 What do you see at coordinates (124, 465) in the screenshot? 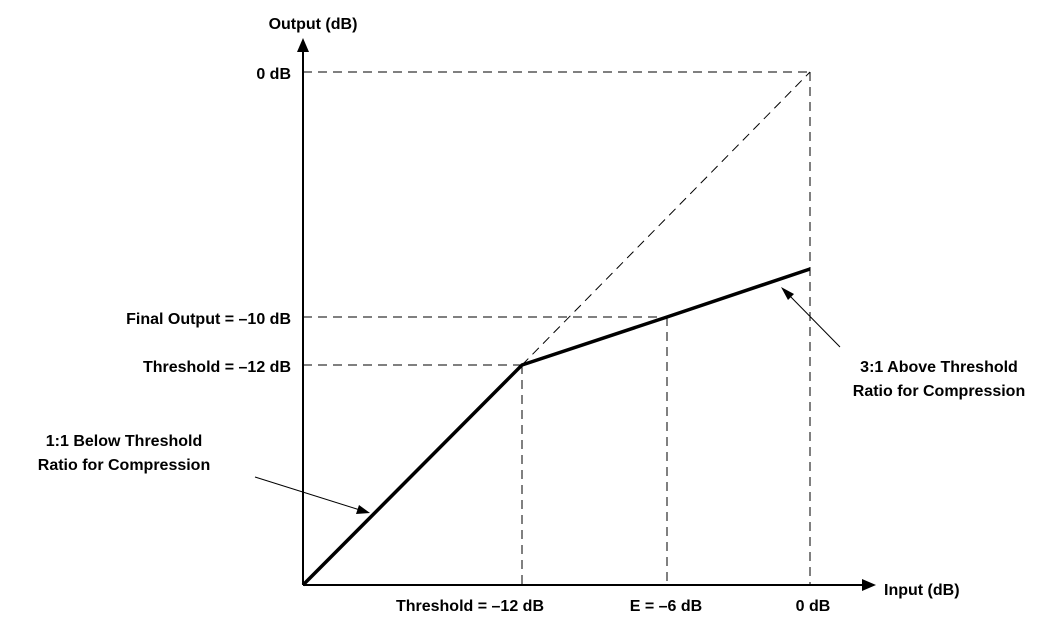
I see `below-threshold-annotation-line2: Ratio for Compression` at bounding box center [124, 465].